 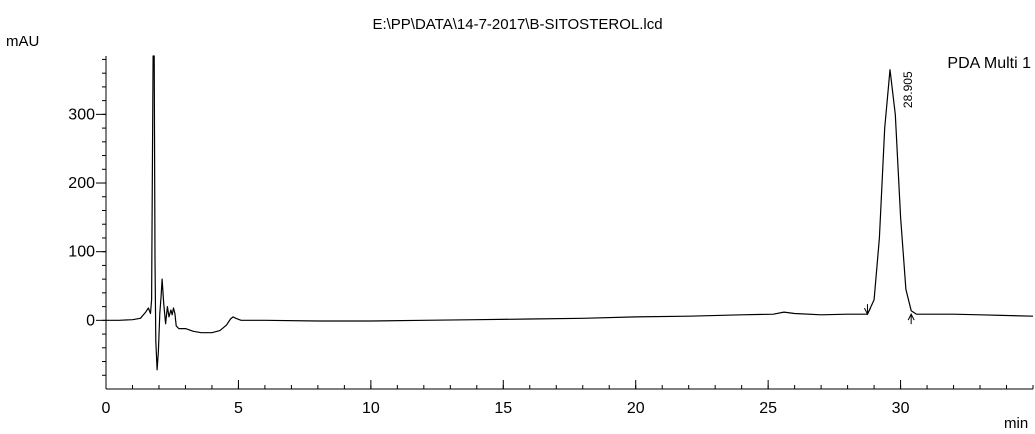 What do you see at coordinates (947, 190) in the screenshot?
I see `annotations: PDA Multi 1 28.905` at bounding box center [947, 190].